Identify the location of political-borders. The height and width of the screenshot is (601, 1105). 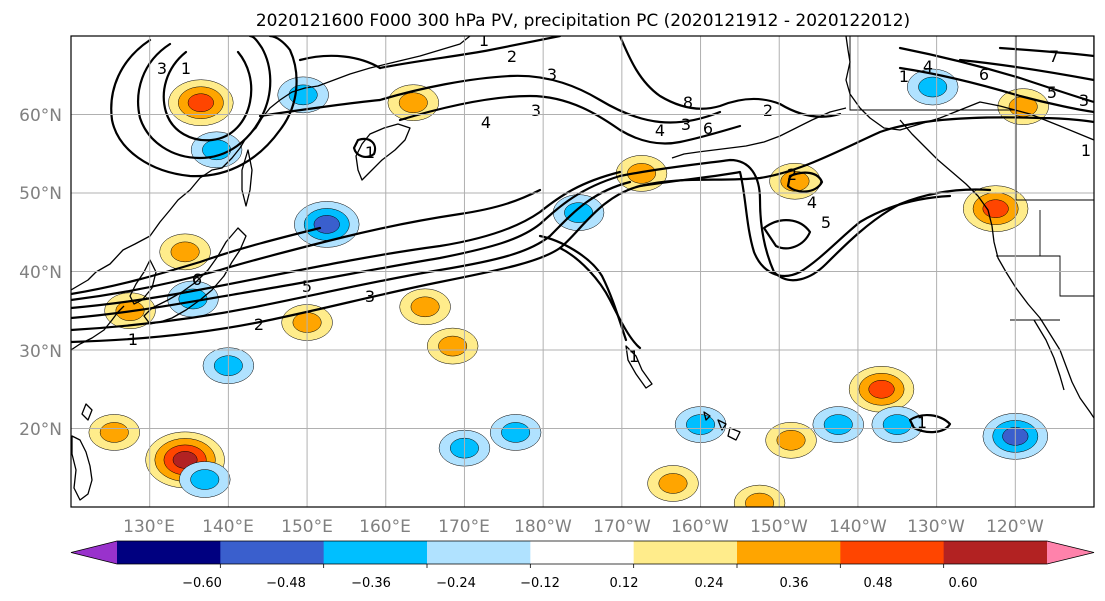
(971, 178).